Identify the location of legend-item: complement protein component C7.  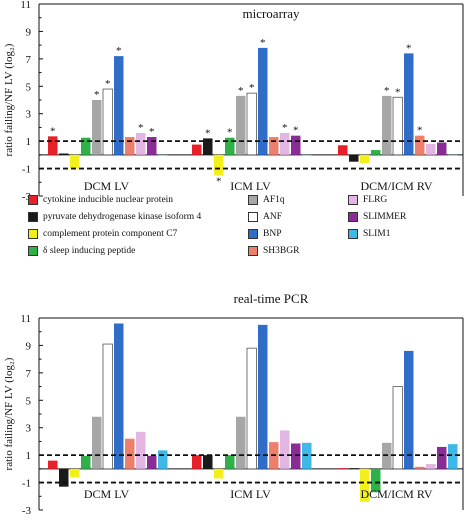
(102, 234).